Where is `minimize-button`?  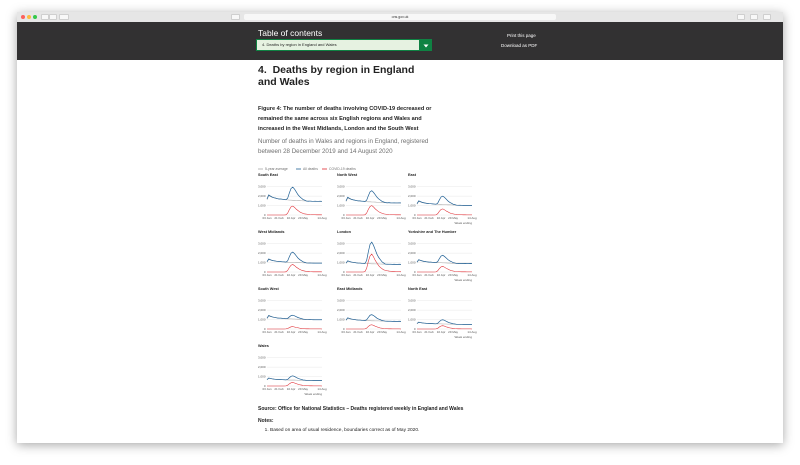
minimize-button is located at coordinates (29, 17).